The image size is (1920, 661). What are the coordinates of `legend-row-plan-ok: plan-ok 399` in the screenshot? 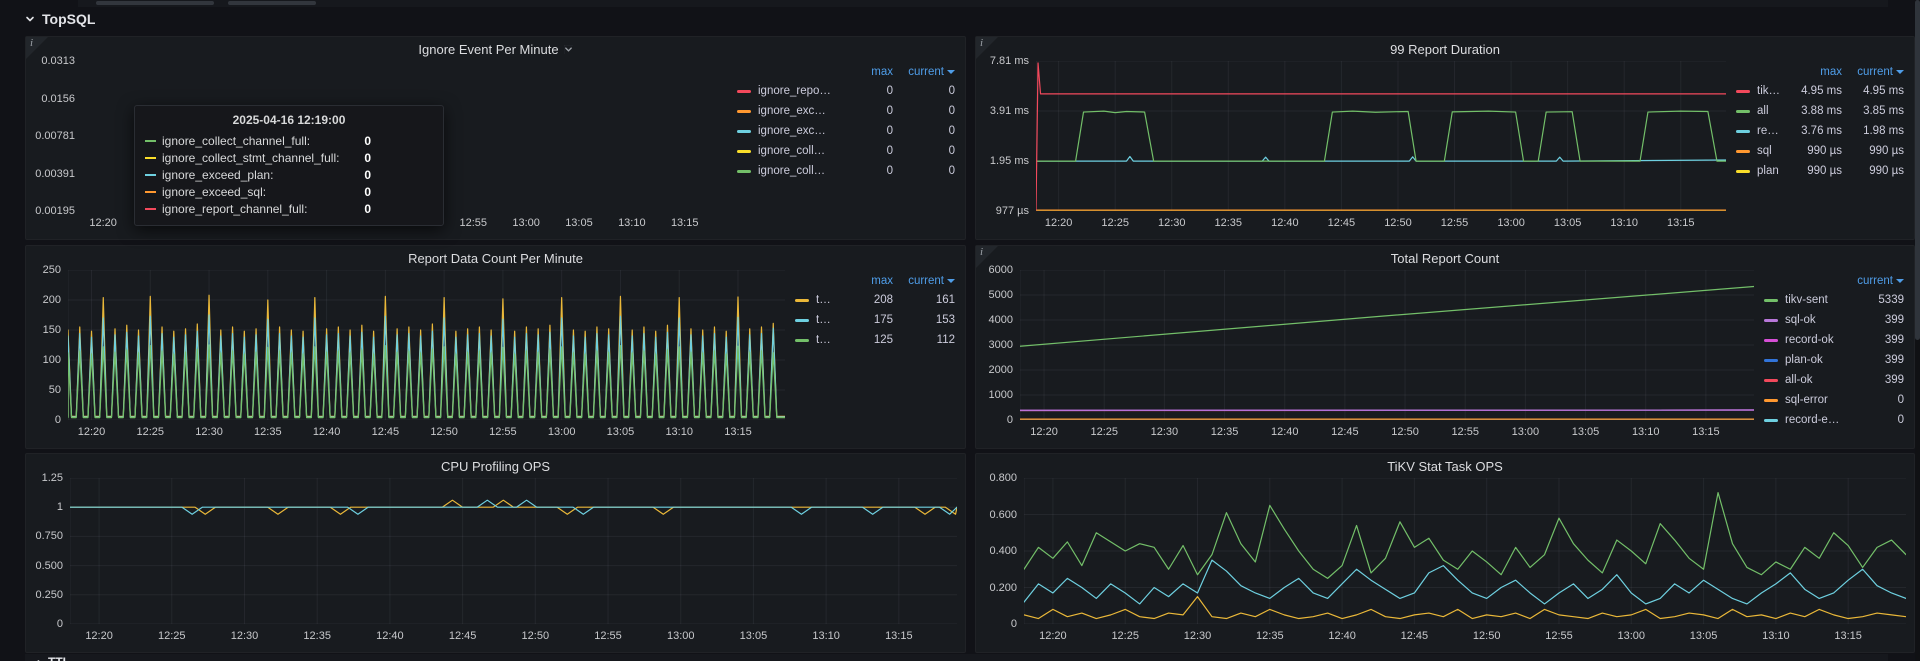 It's located at (1834, 360).